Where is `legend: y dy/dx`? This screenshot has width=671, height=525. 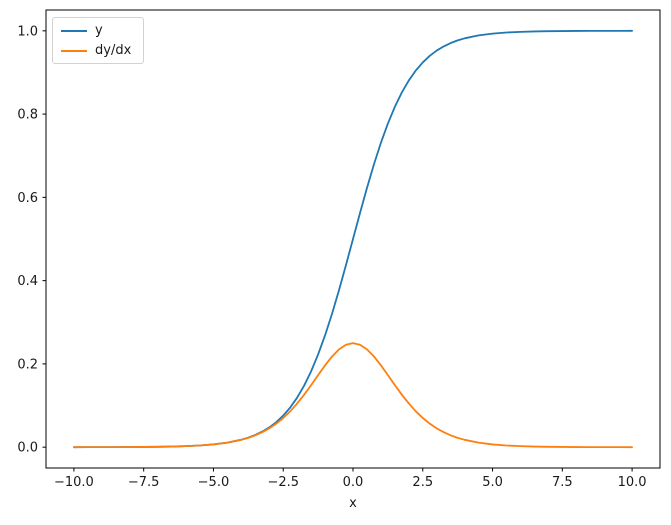 legend: y dy/dx is located at coordinates (98, 40).